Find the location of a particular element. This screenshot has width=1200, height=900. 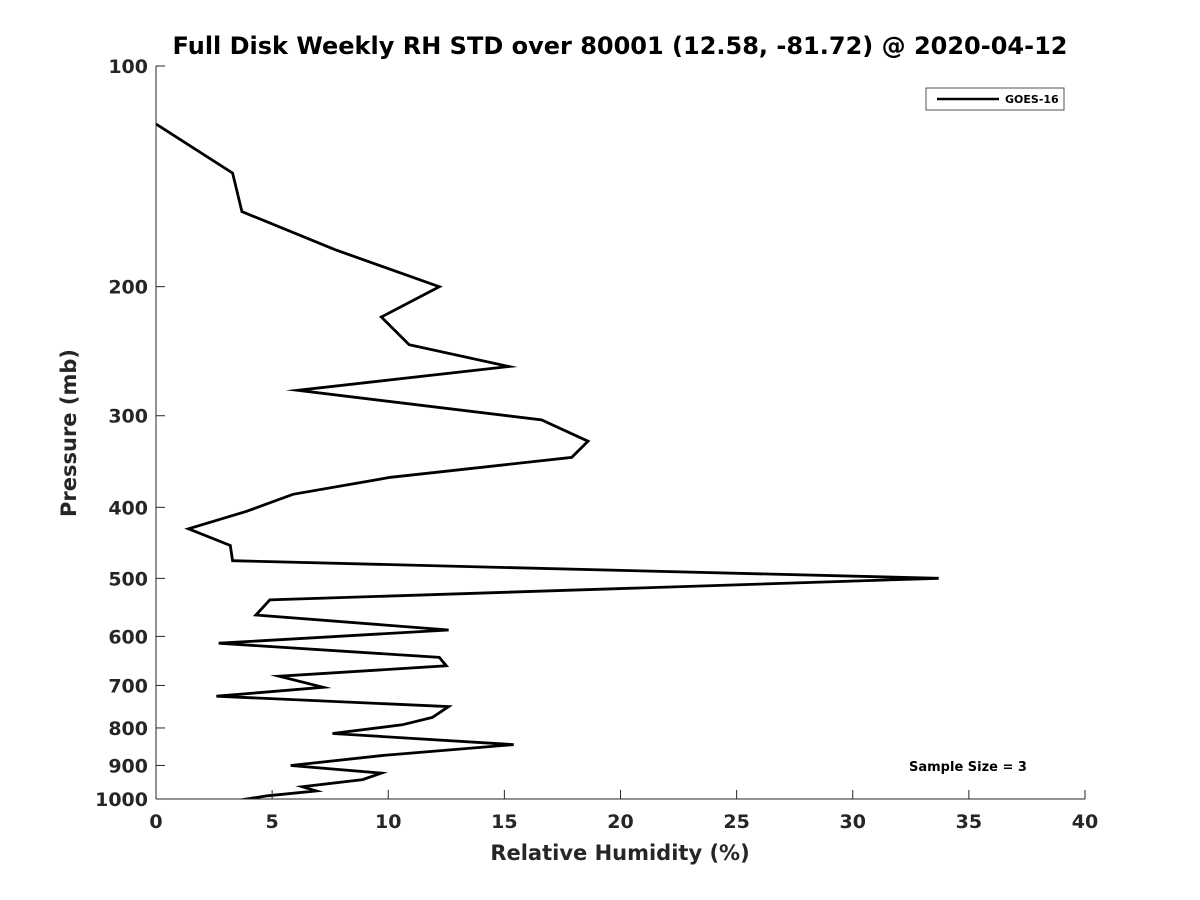

y-tick-label-500: 500 is located at coordinates (128, 579).